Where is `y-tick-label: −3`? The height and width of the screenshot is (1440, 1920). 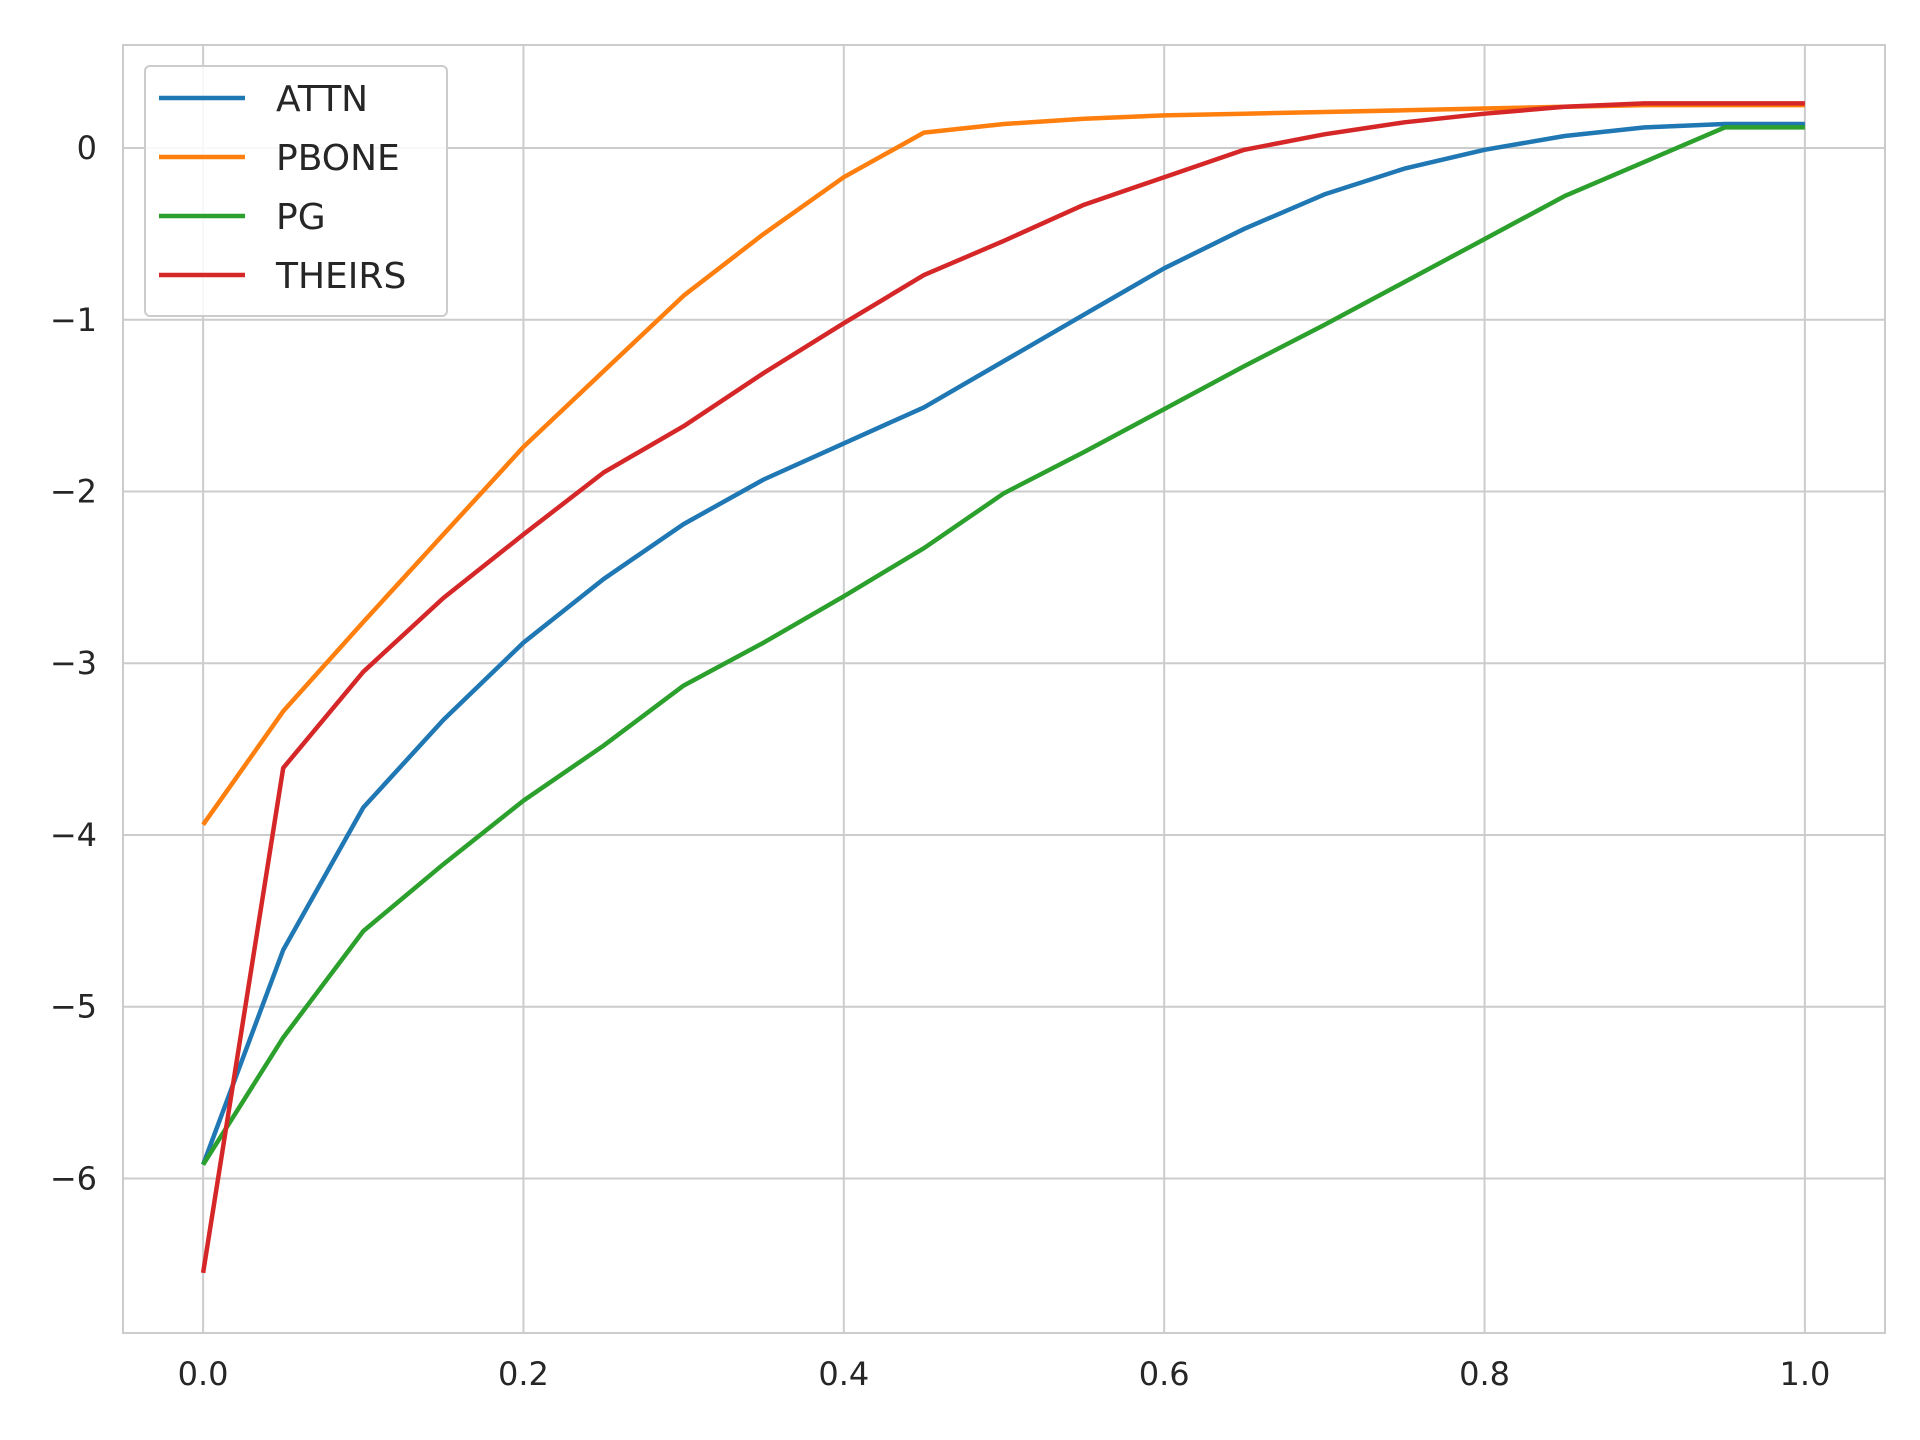
y-tick-label: −3 is located at coordinates (73, 663).